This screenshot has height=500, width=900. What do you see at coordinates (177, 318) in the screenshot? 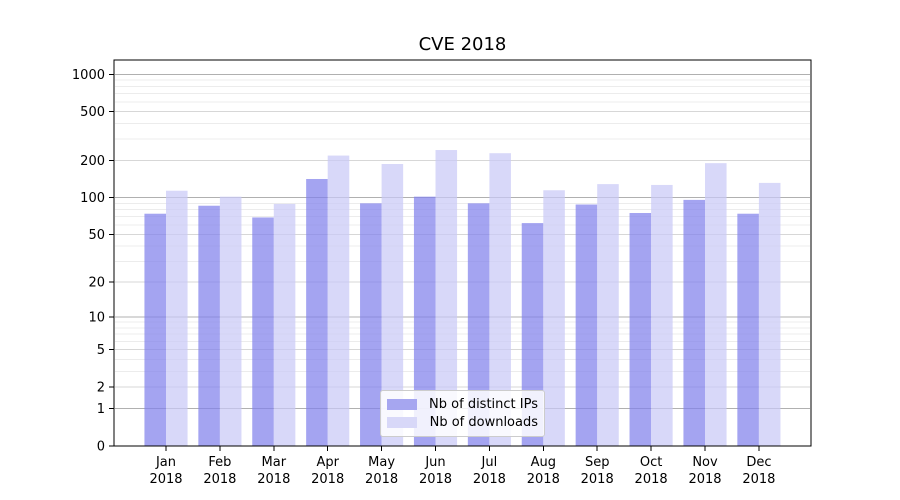
I see `bar-downloads-jan` at bounding box center [177, 318].